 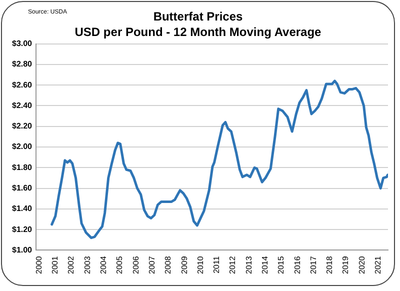 I want to click on x-tick-label: 2020, so click(x=361, y=265).